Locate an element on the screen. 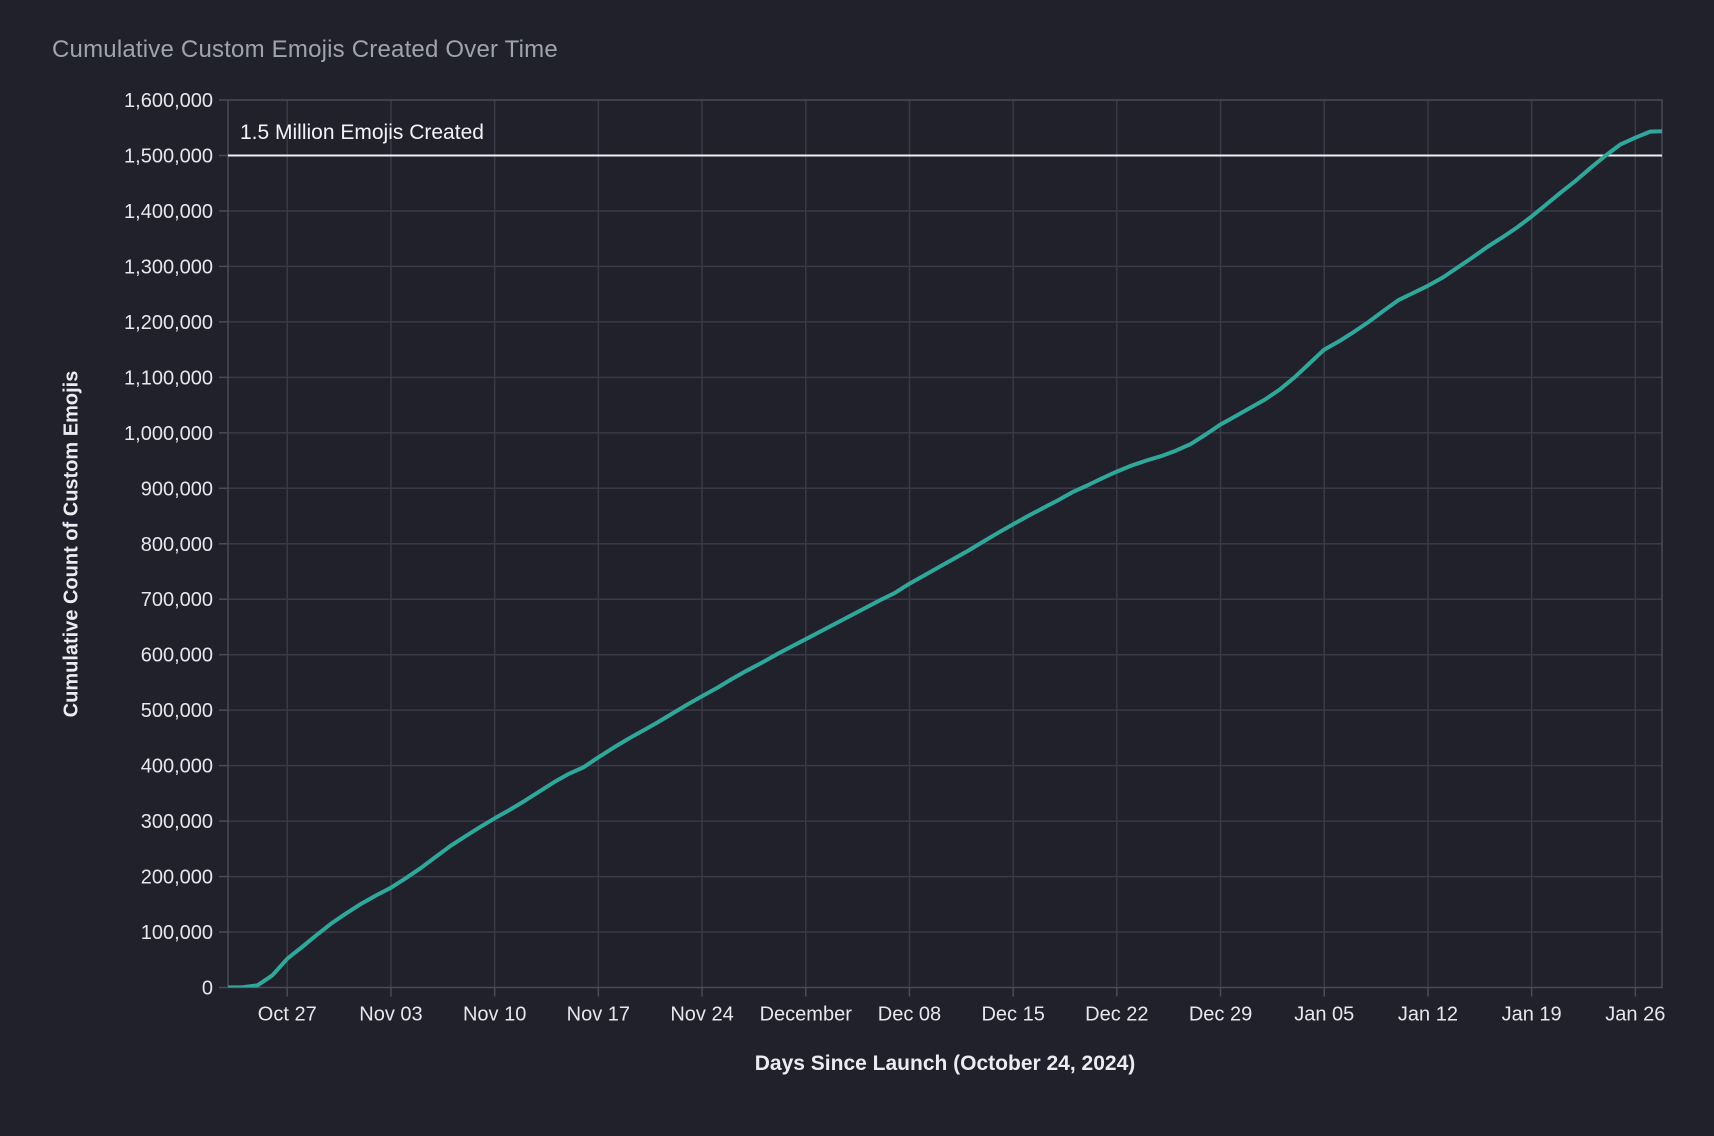  x-tick-label: Jan 26 is located at coordinates (1635, 1015).